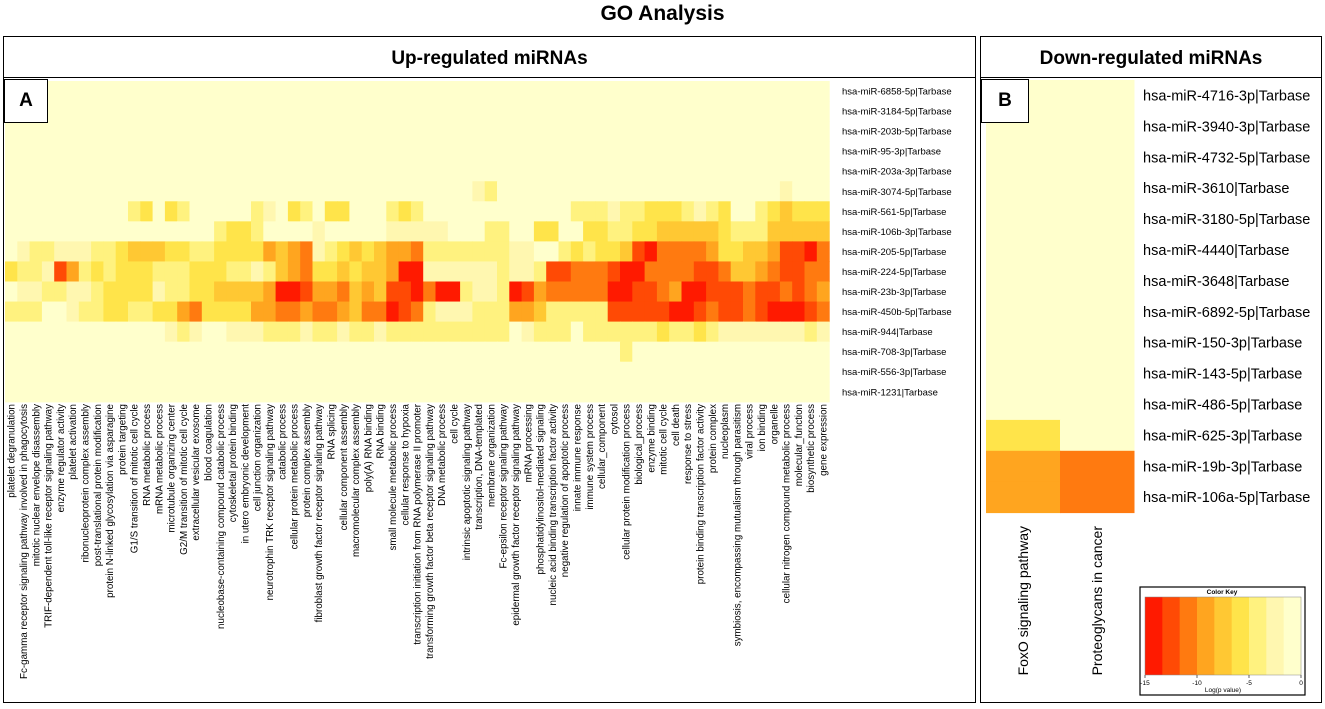  Describe the element at coordinates (762, 427) in the screenshot. I see `heatmap-a-column-label: ion binding` at that location.